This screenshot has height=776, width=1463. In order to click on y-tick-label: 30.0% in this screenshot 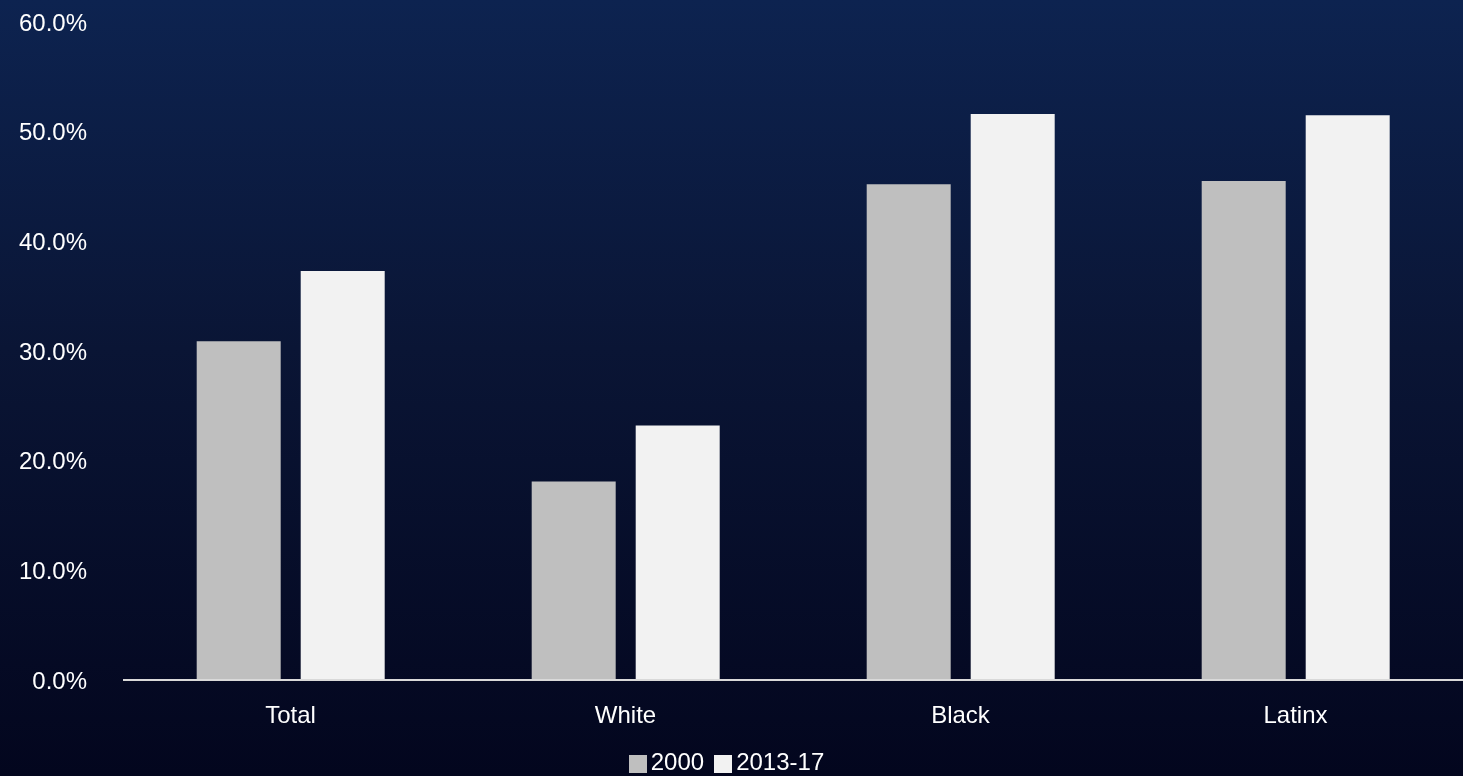, I will do `click(52, 351)`.